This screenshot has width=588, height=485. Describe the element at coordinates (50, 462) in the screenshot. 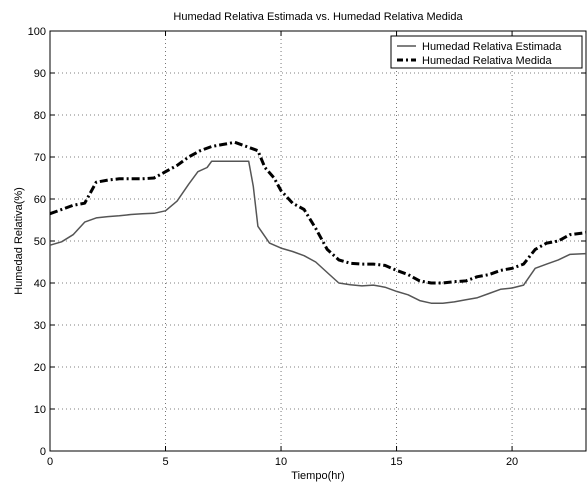

I see `x-tick-label: 0` at that location.